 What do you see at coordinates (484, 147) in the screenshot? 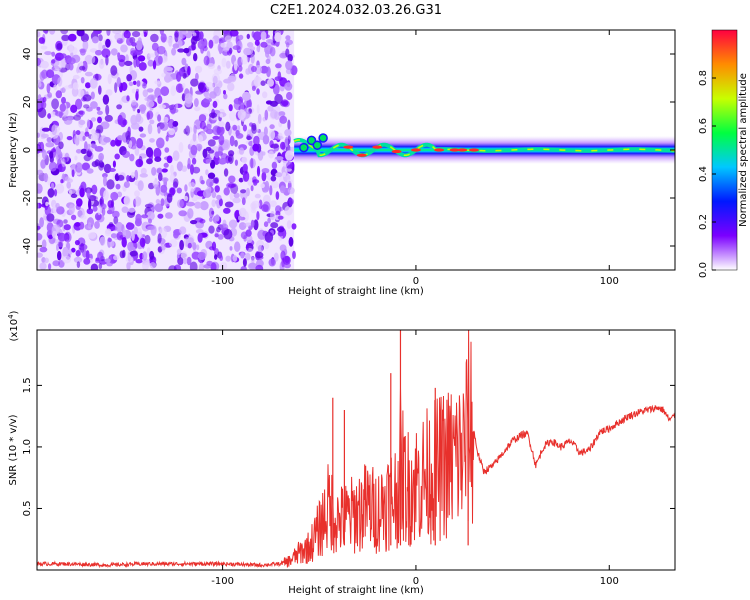
I see `signal-peak-trace` at bounding box center [484, 147].